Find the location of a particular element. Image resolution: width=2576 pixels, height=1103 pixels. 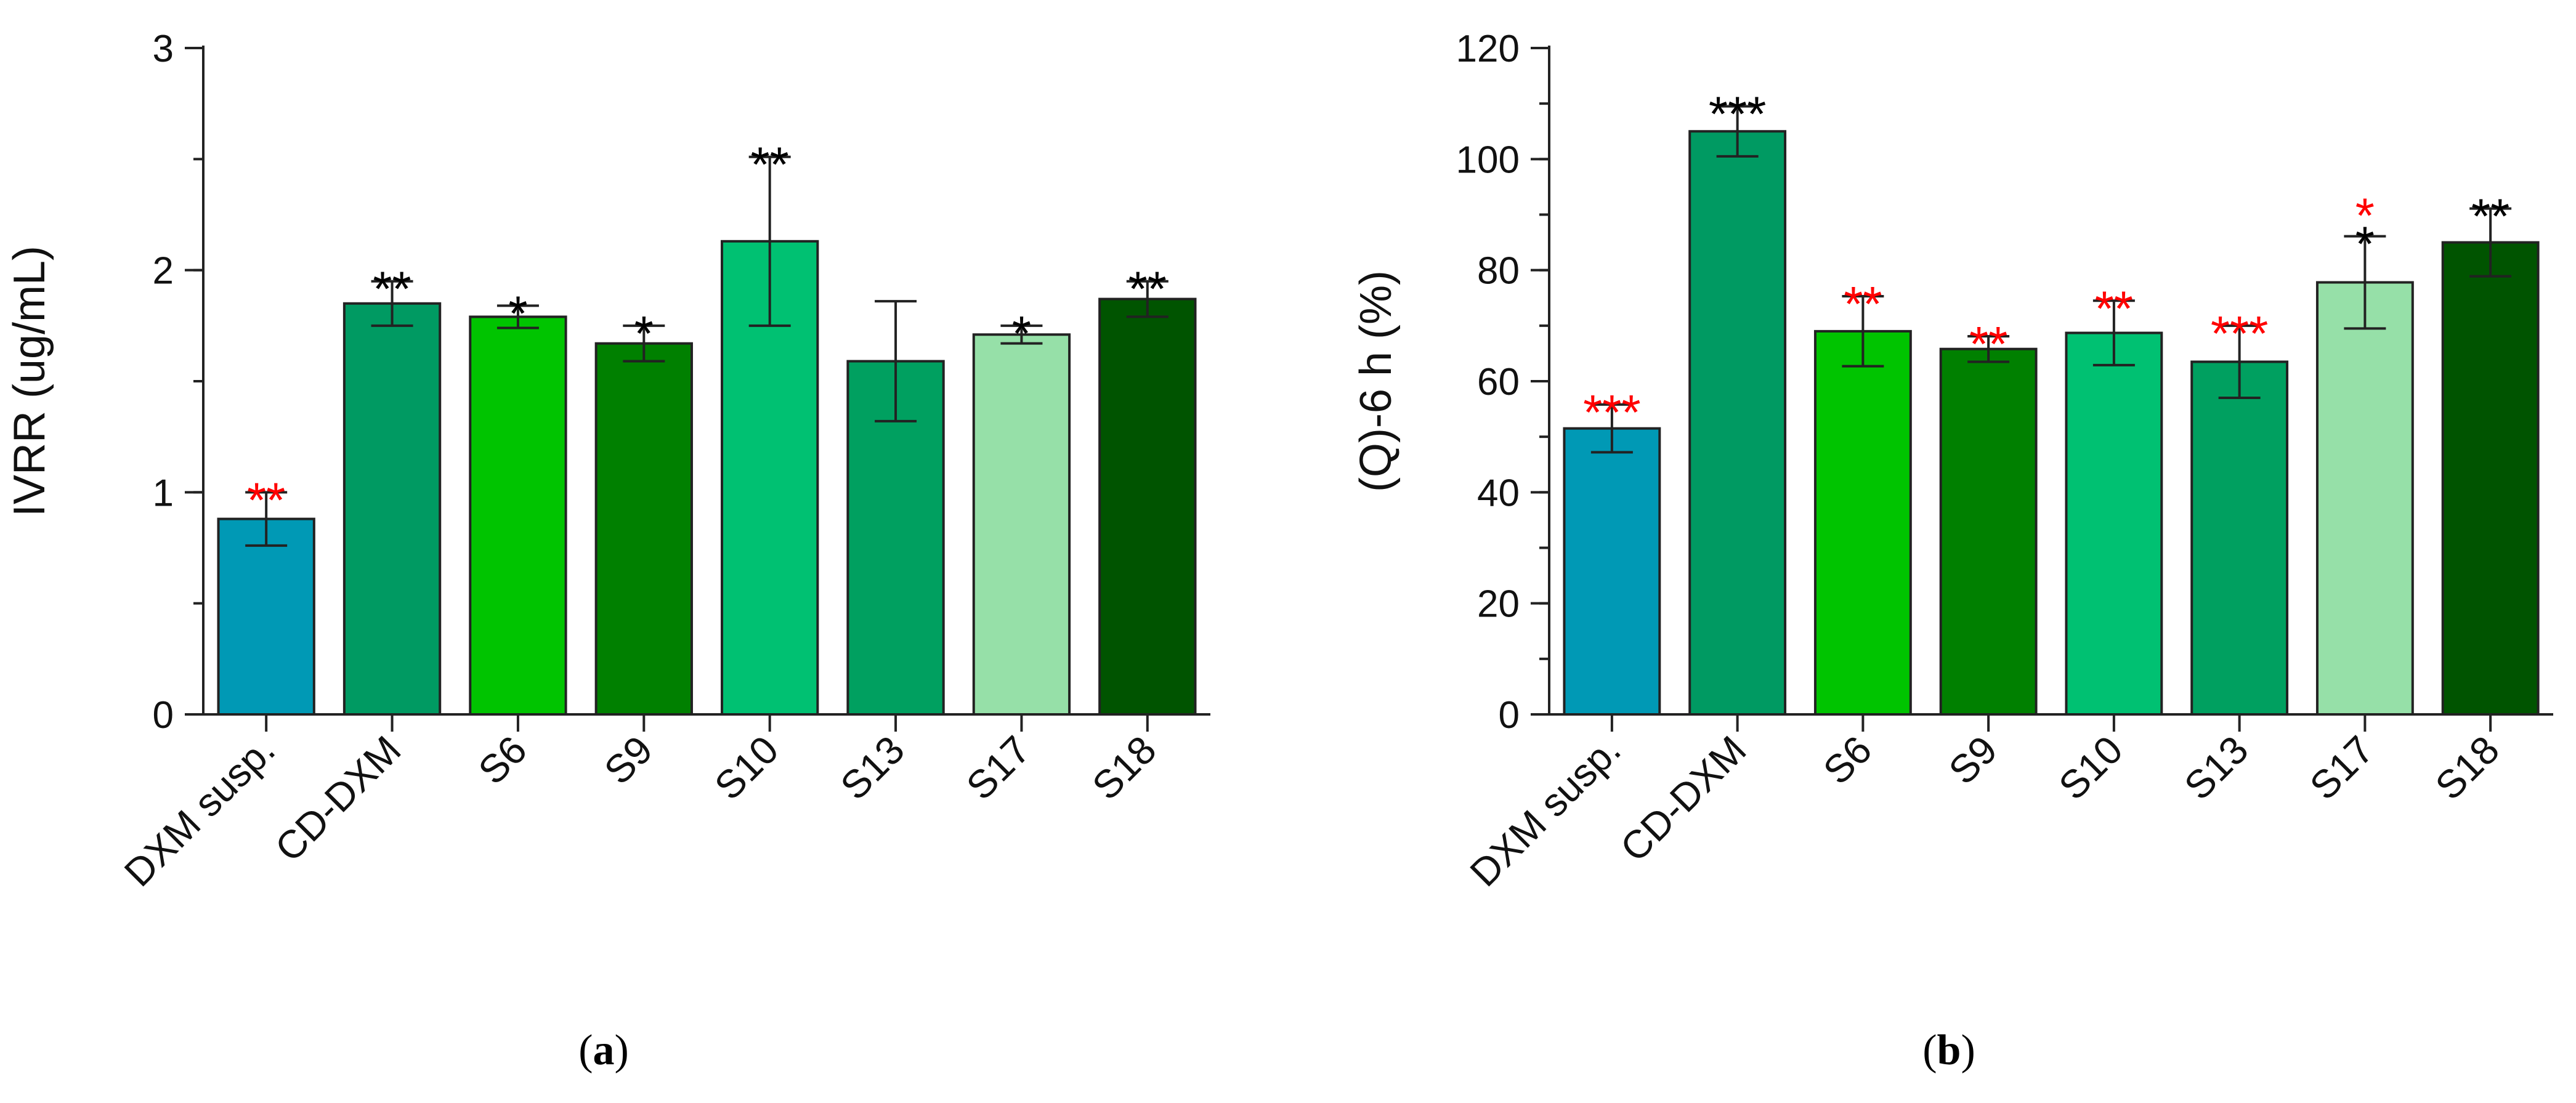

y-tick-label: 3 is located at coordinates (163, 49).